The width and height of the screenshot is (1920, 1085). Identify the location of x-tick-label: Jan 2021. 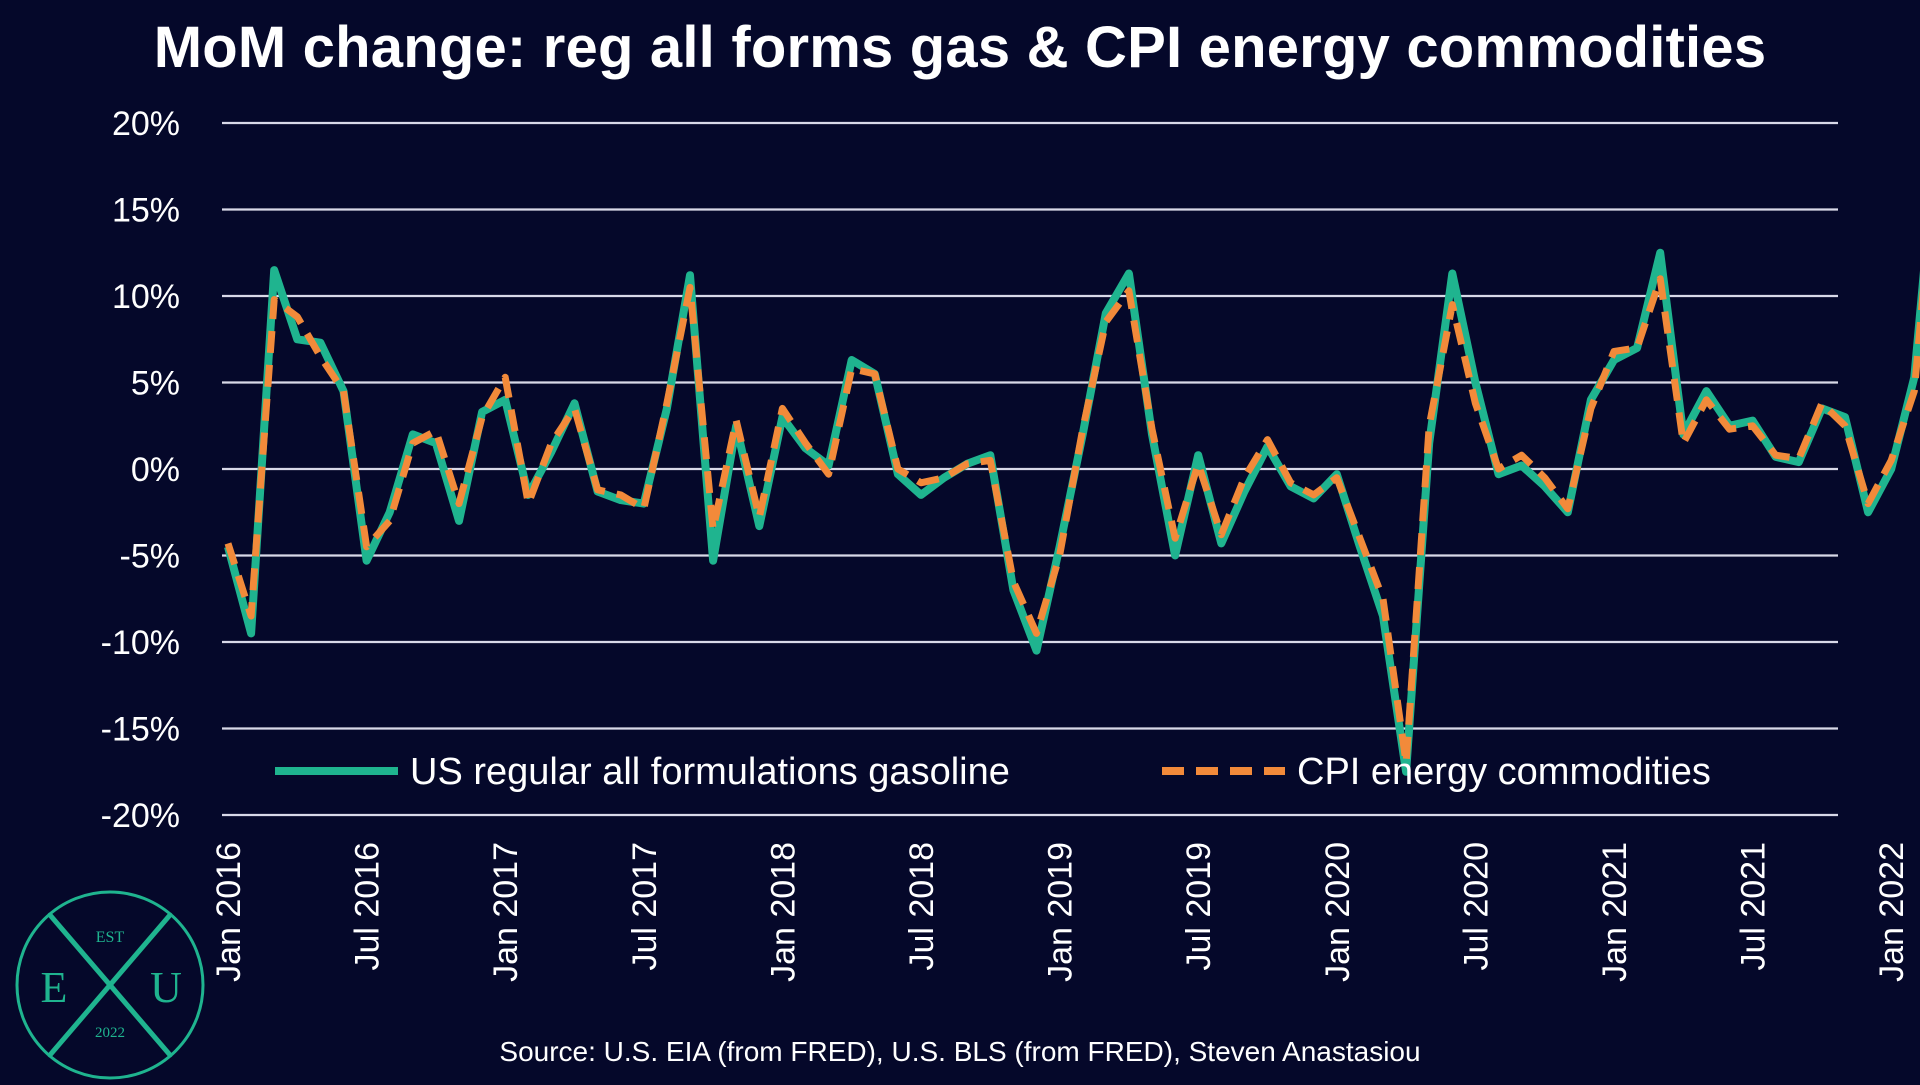
(1615, 912).